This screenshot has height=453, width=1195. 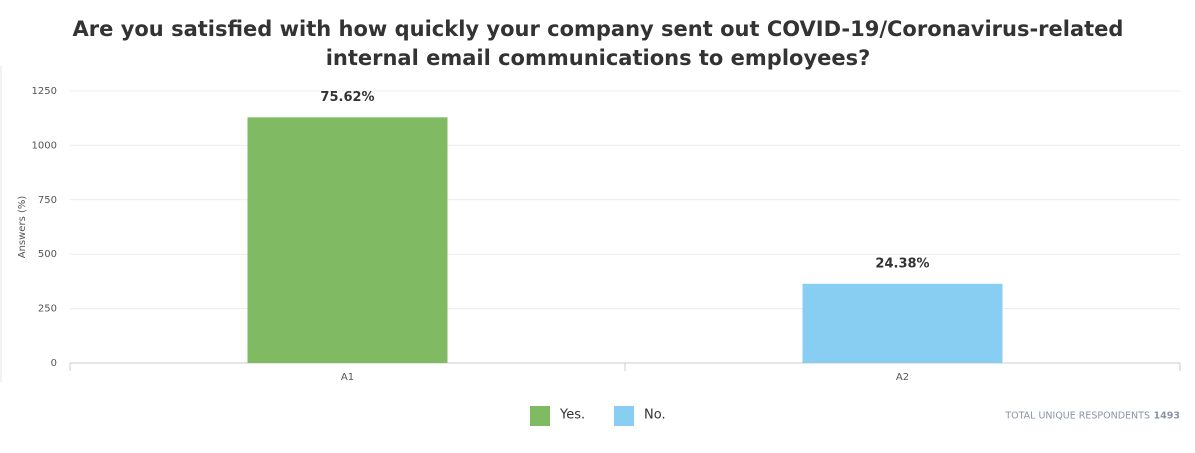 I want to click on value-label: 75.62%, so click(x=347, y=97).